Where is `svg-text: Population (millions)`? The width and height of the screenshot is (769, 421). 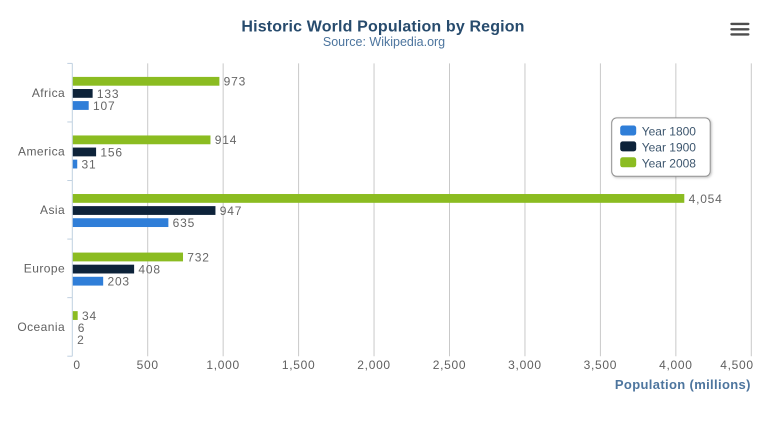 svg-text: Population (millions) is located at coordinates (683, 384).